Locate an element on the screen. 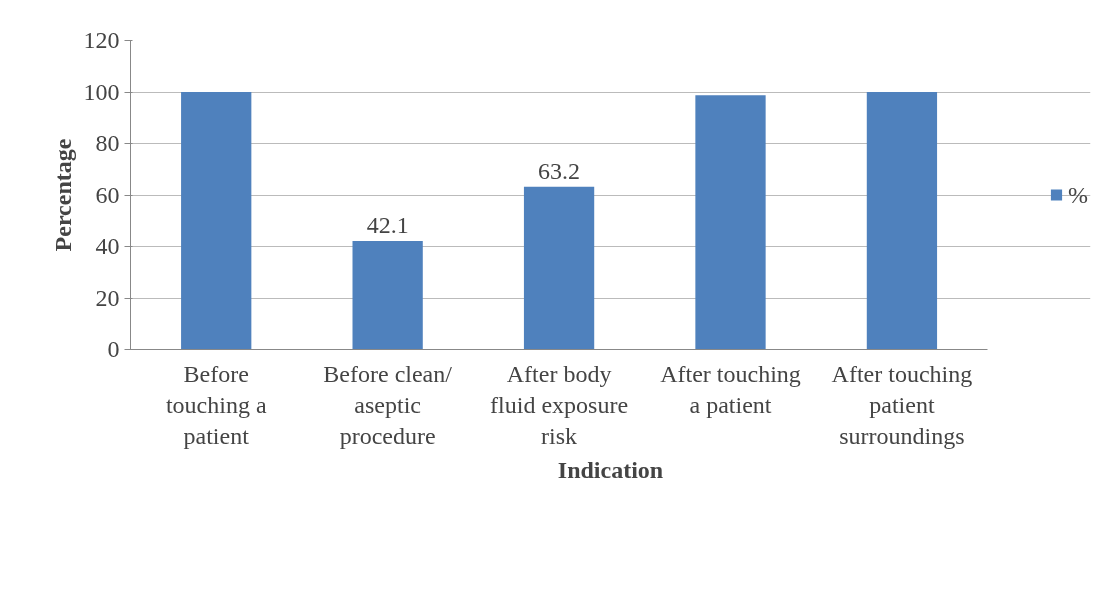 The image size is (1111, 592). y-axis-title: Percentage is located at coordinates (62, 195).